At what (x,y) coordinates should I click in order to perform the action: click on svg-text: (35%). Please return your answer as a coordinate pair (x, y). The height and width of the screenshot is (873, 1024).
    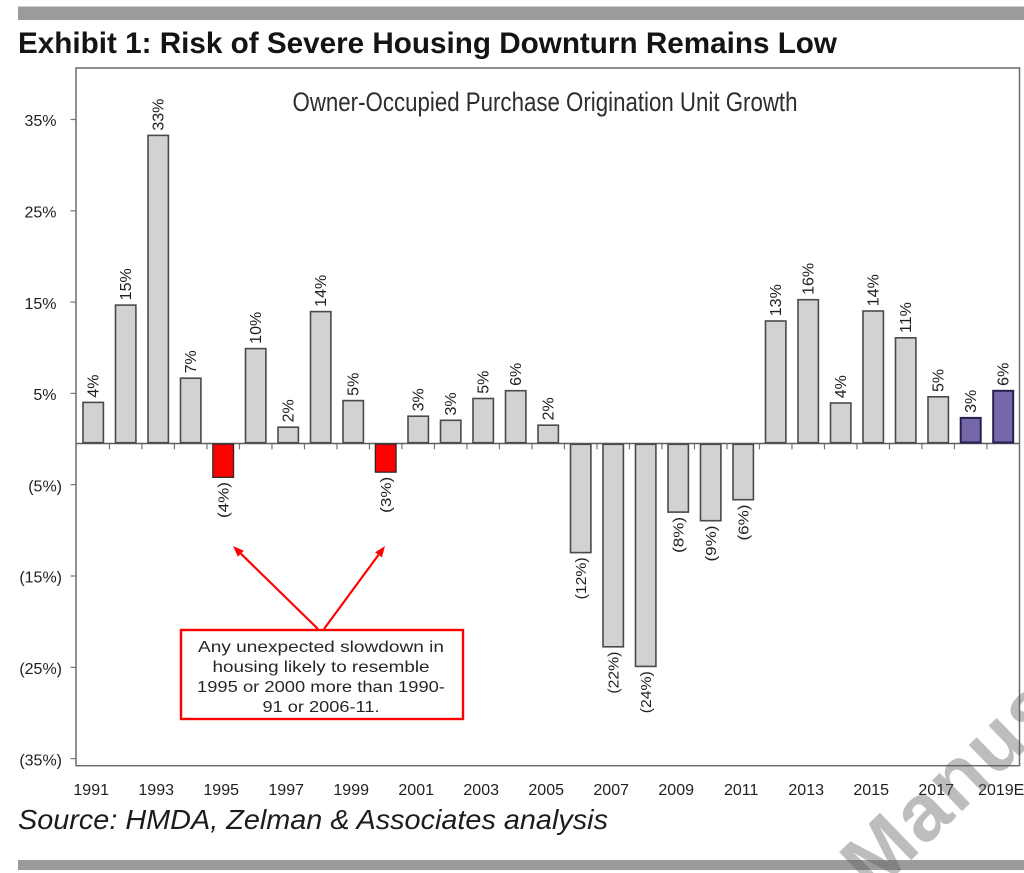
    Looking at the image, I should click on (40, 760).